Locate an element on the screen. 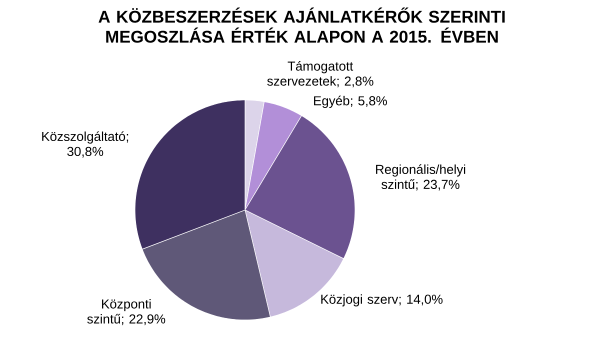  slice-label: Támogatott szervezetek; 2,8% is located at coordinates (320, 74).